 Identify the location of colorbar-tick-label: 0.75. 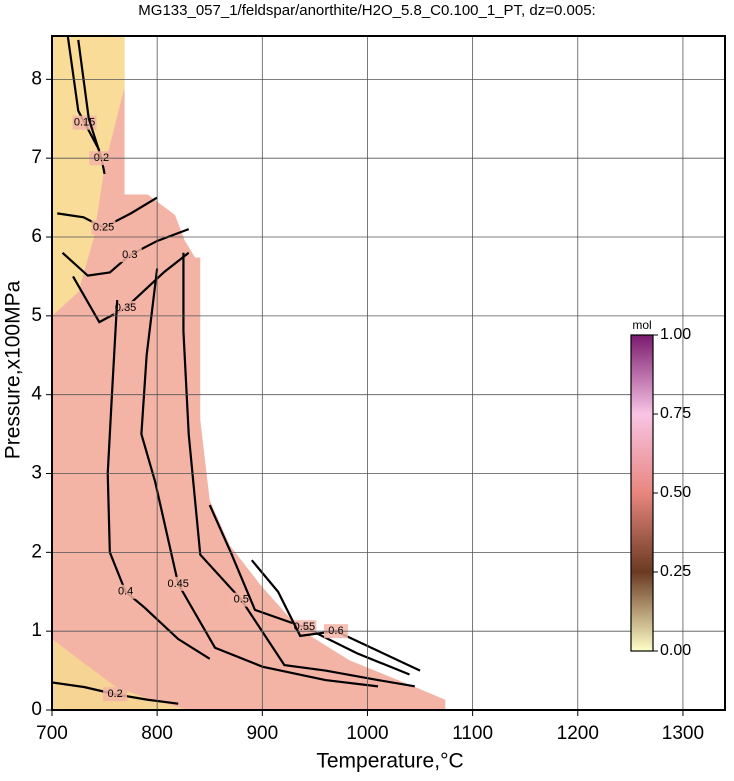
(675, 413).